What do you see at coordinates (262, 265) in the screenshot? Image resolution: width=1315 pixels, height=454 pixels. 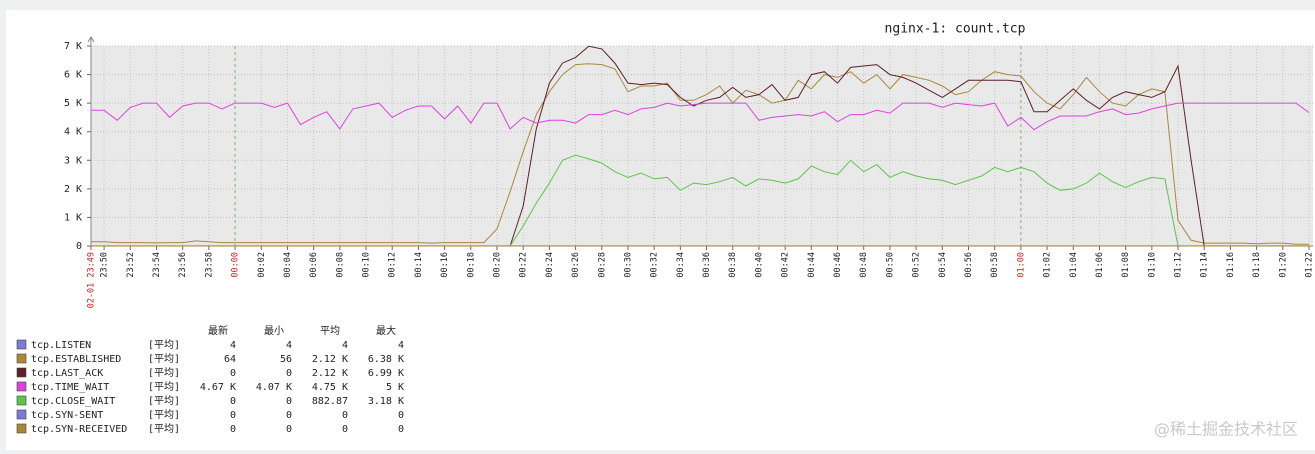 I see `x-tick-label: 00:02` at bounding box center [262, 265].